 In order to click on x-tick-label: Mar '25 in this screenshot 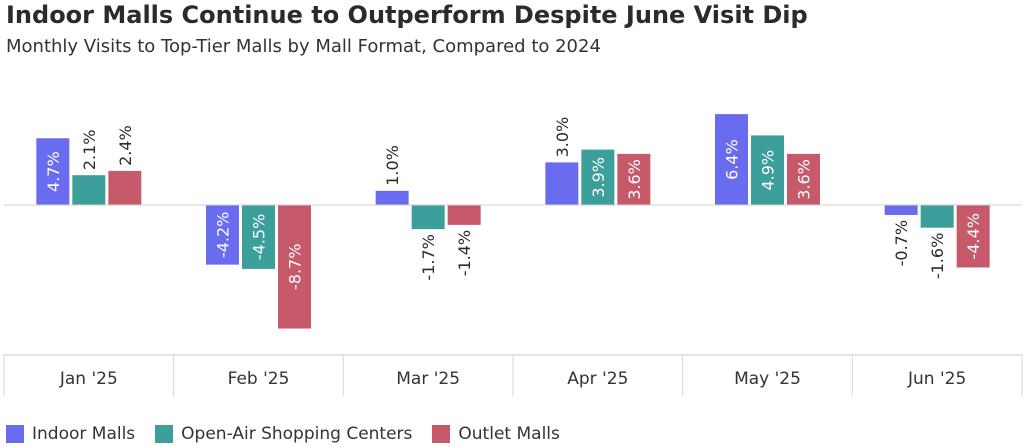, I will do `click(428, 379)`.